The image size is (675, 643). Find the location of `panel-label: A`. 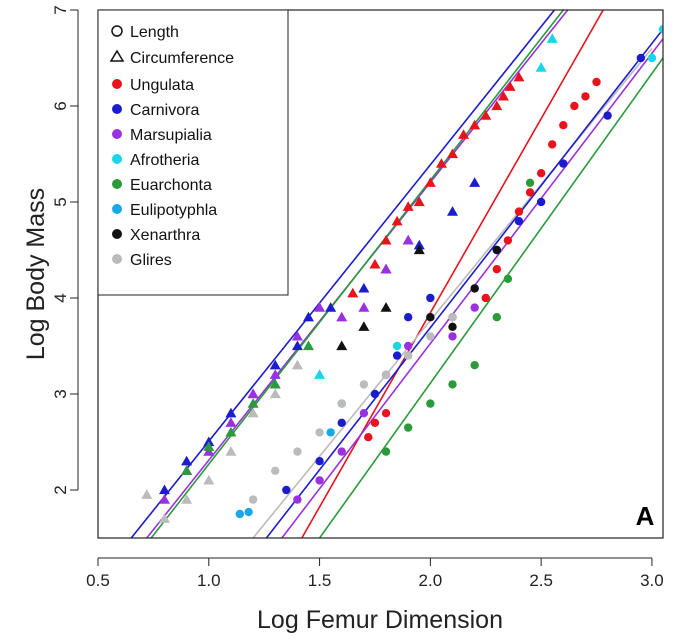

panel-label: A is located at coordinates (645, 516).